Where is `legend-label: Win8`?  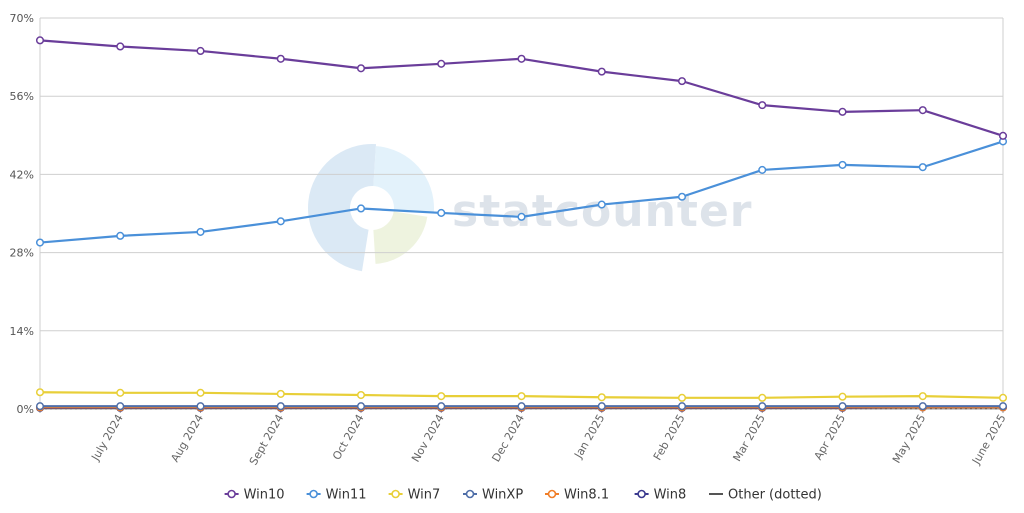
legend-label: Win8 is located at coordinates (670, 495).